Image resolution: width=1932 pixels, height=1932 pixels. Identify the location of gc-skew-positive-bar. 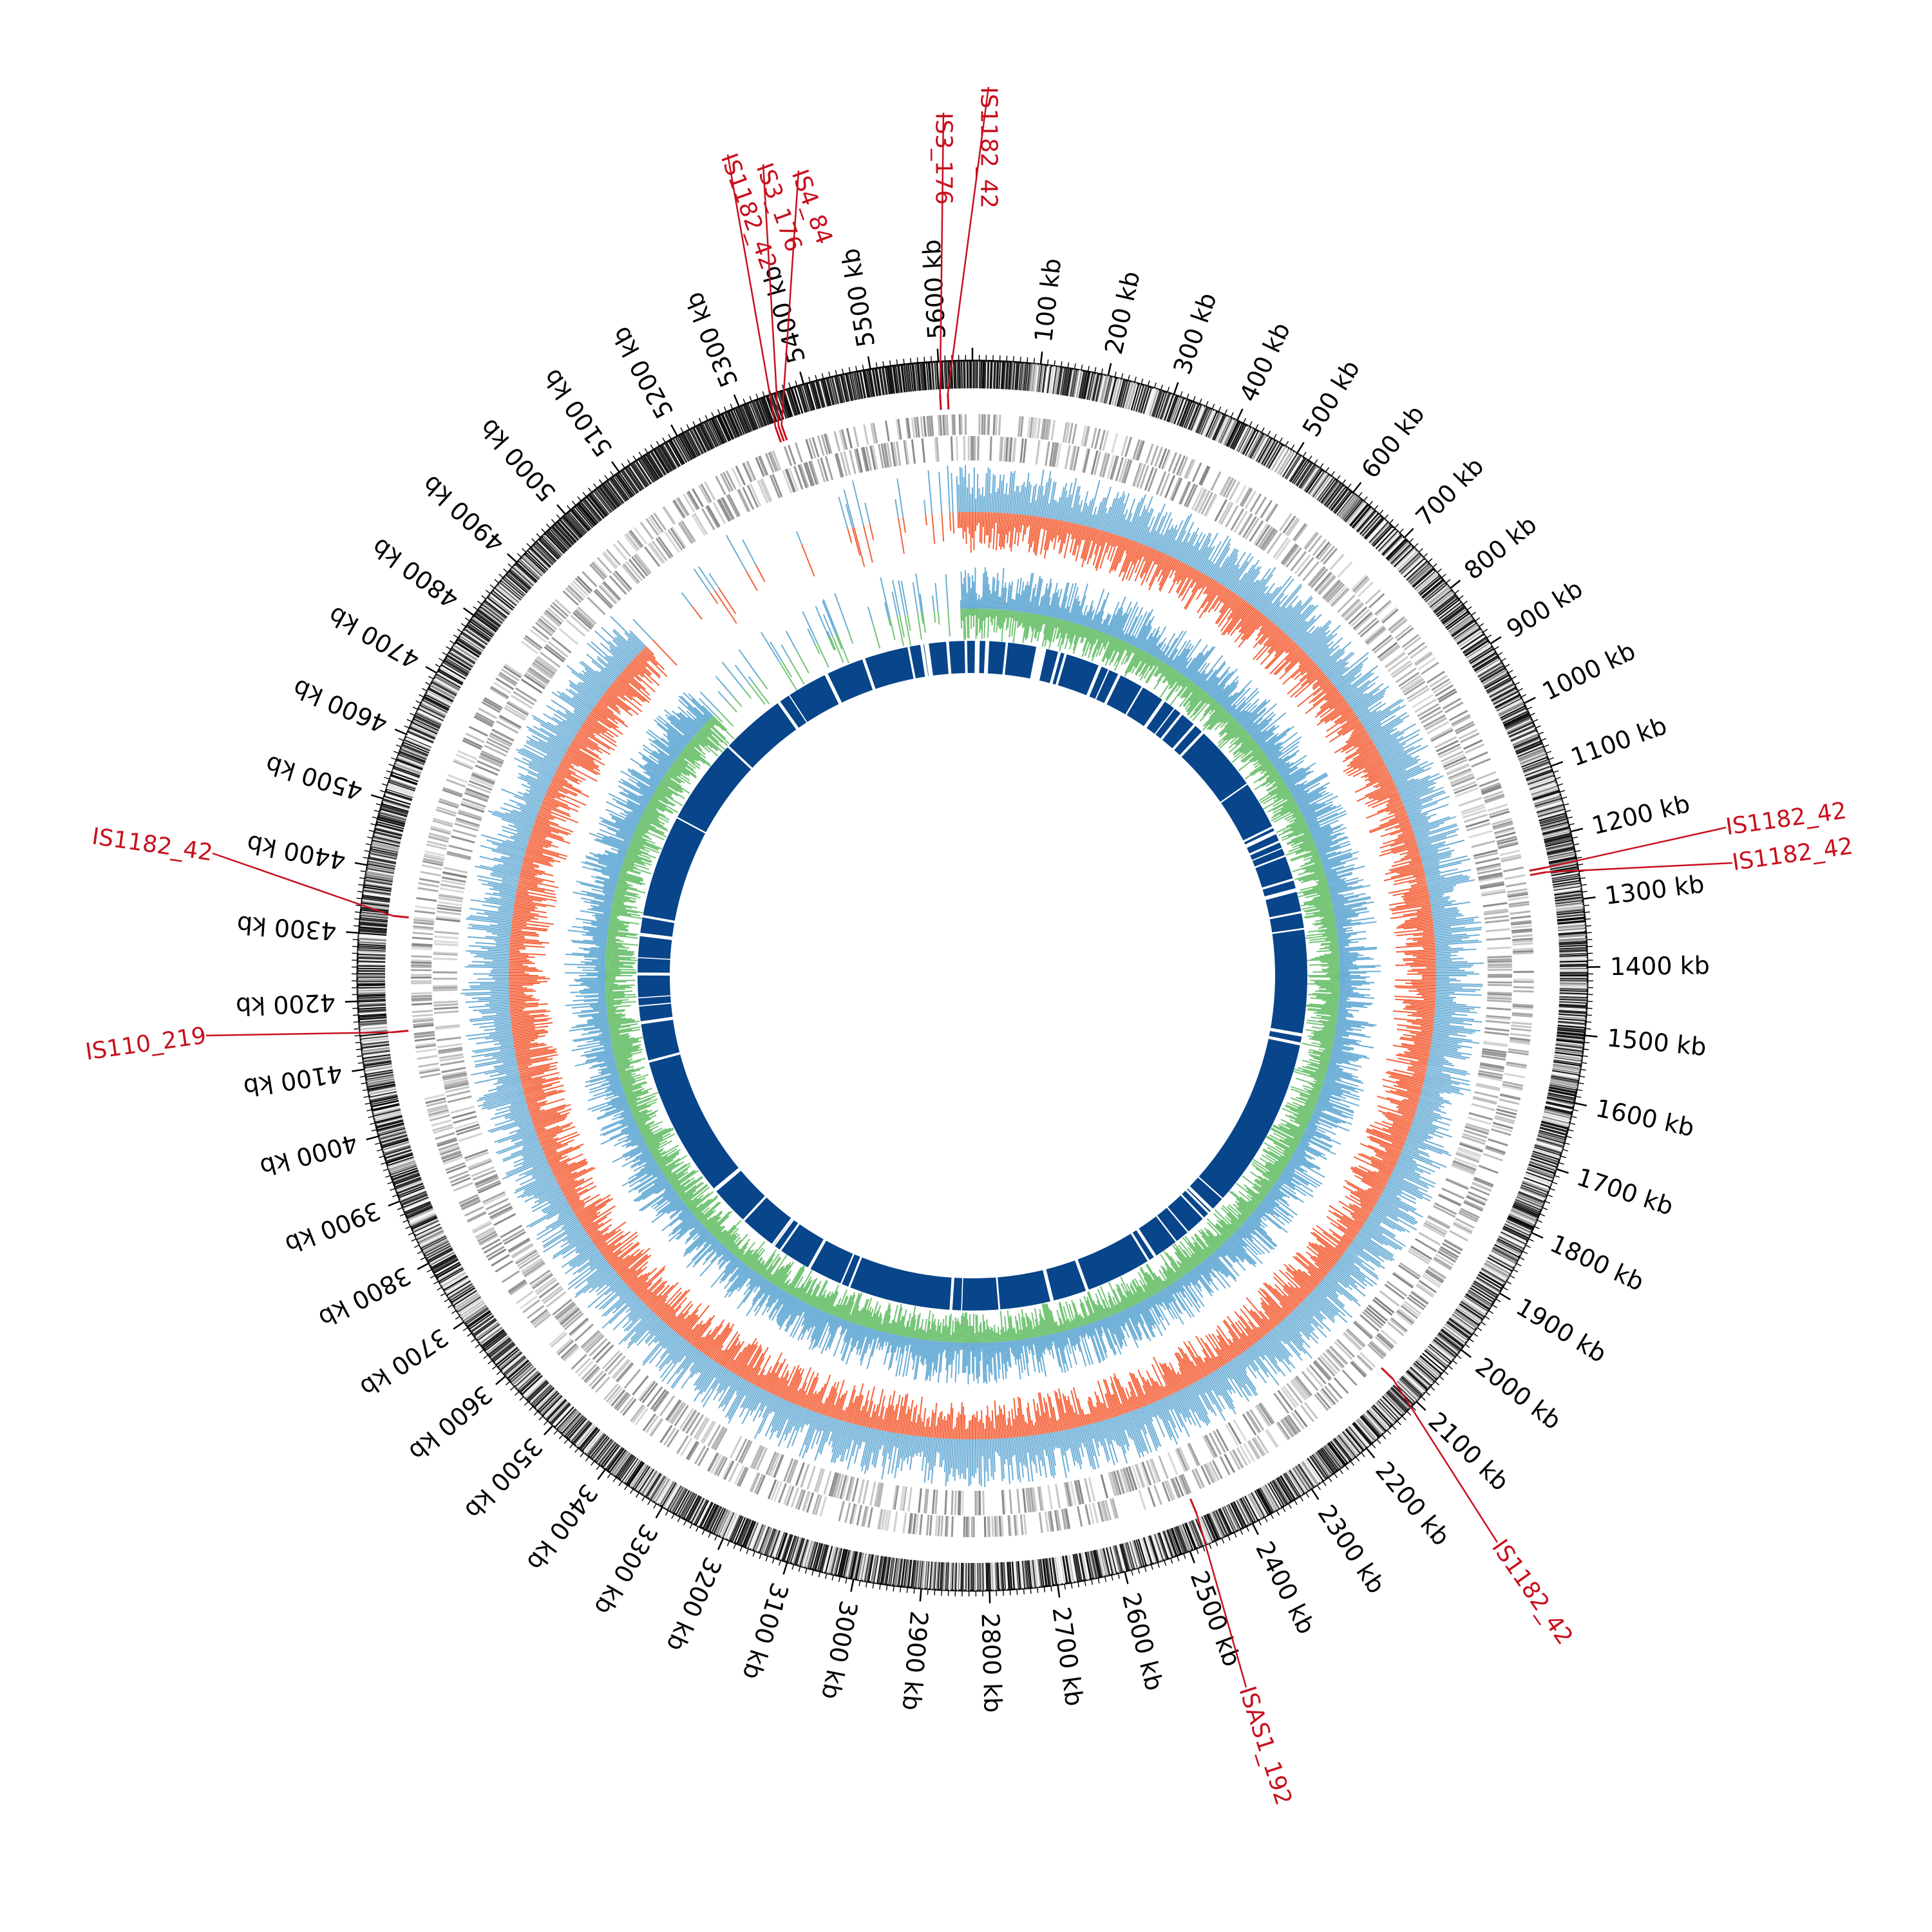
(986, 493).